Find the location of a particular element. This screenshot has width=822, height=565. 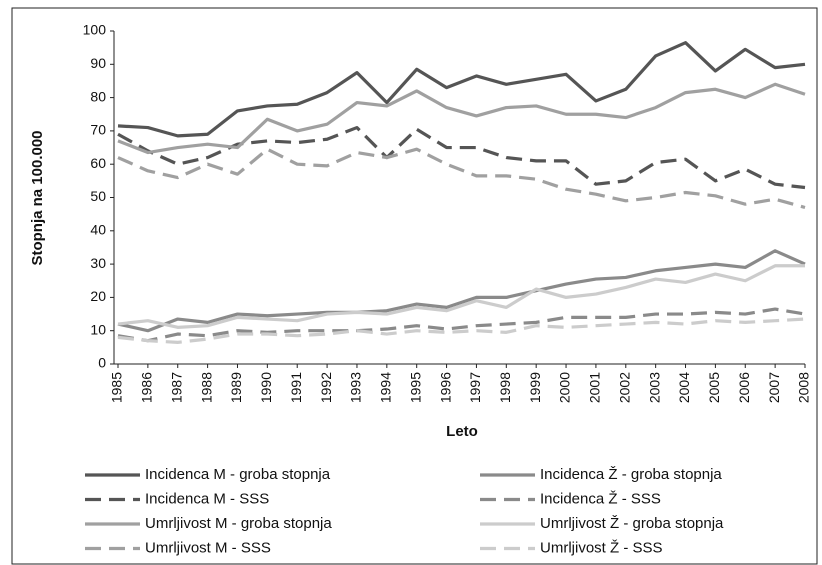

x-tick-label: 2000 is located at coordinates (565, 387).